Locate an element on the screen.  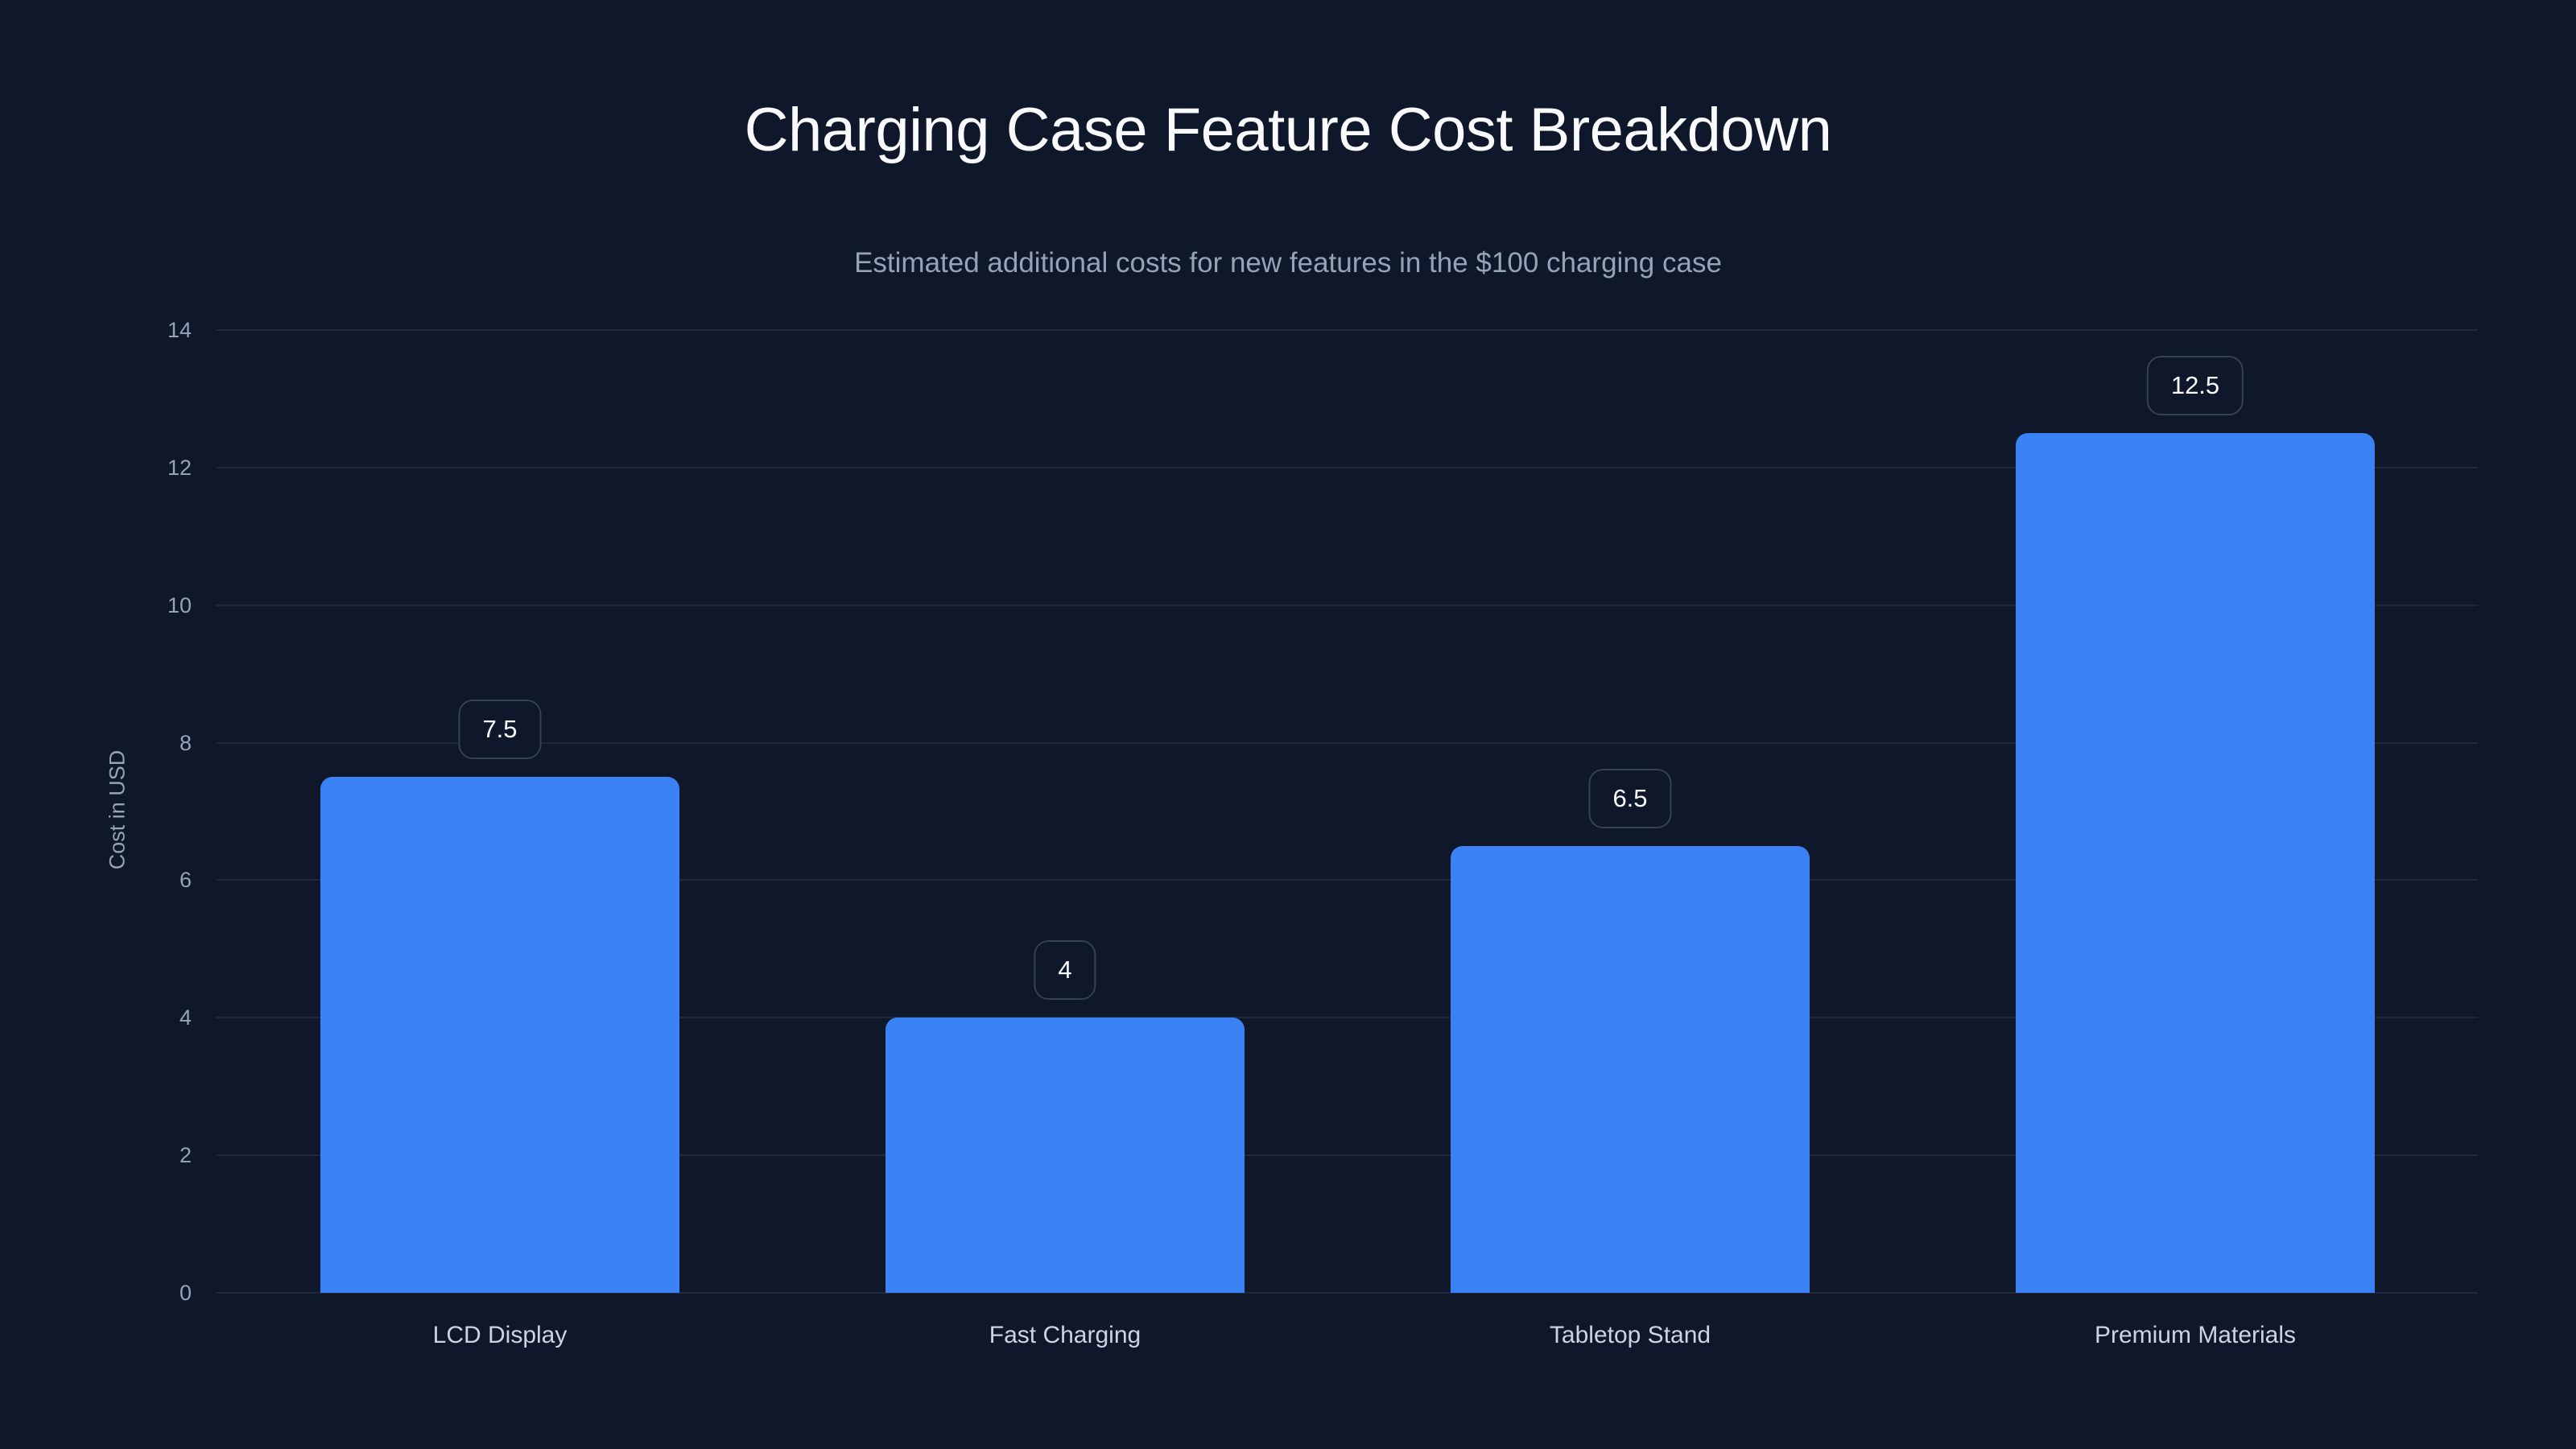
chart-title: Charging Case Feature Cost Breakdown is located at coordinates (1288, 130).